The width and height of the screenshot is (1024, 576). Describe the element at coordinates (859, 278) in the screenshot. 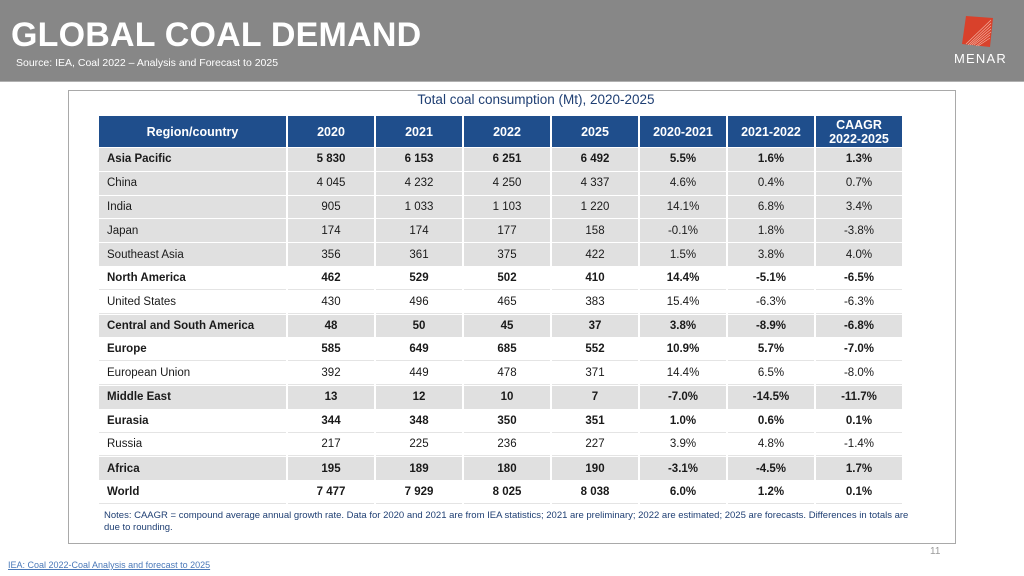

I see `value-cell: -6.5%` at that location.